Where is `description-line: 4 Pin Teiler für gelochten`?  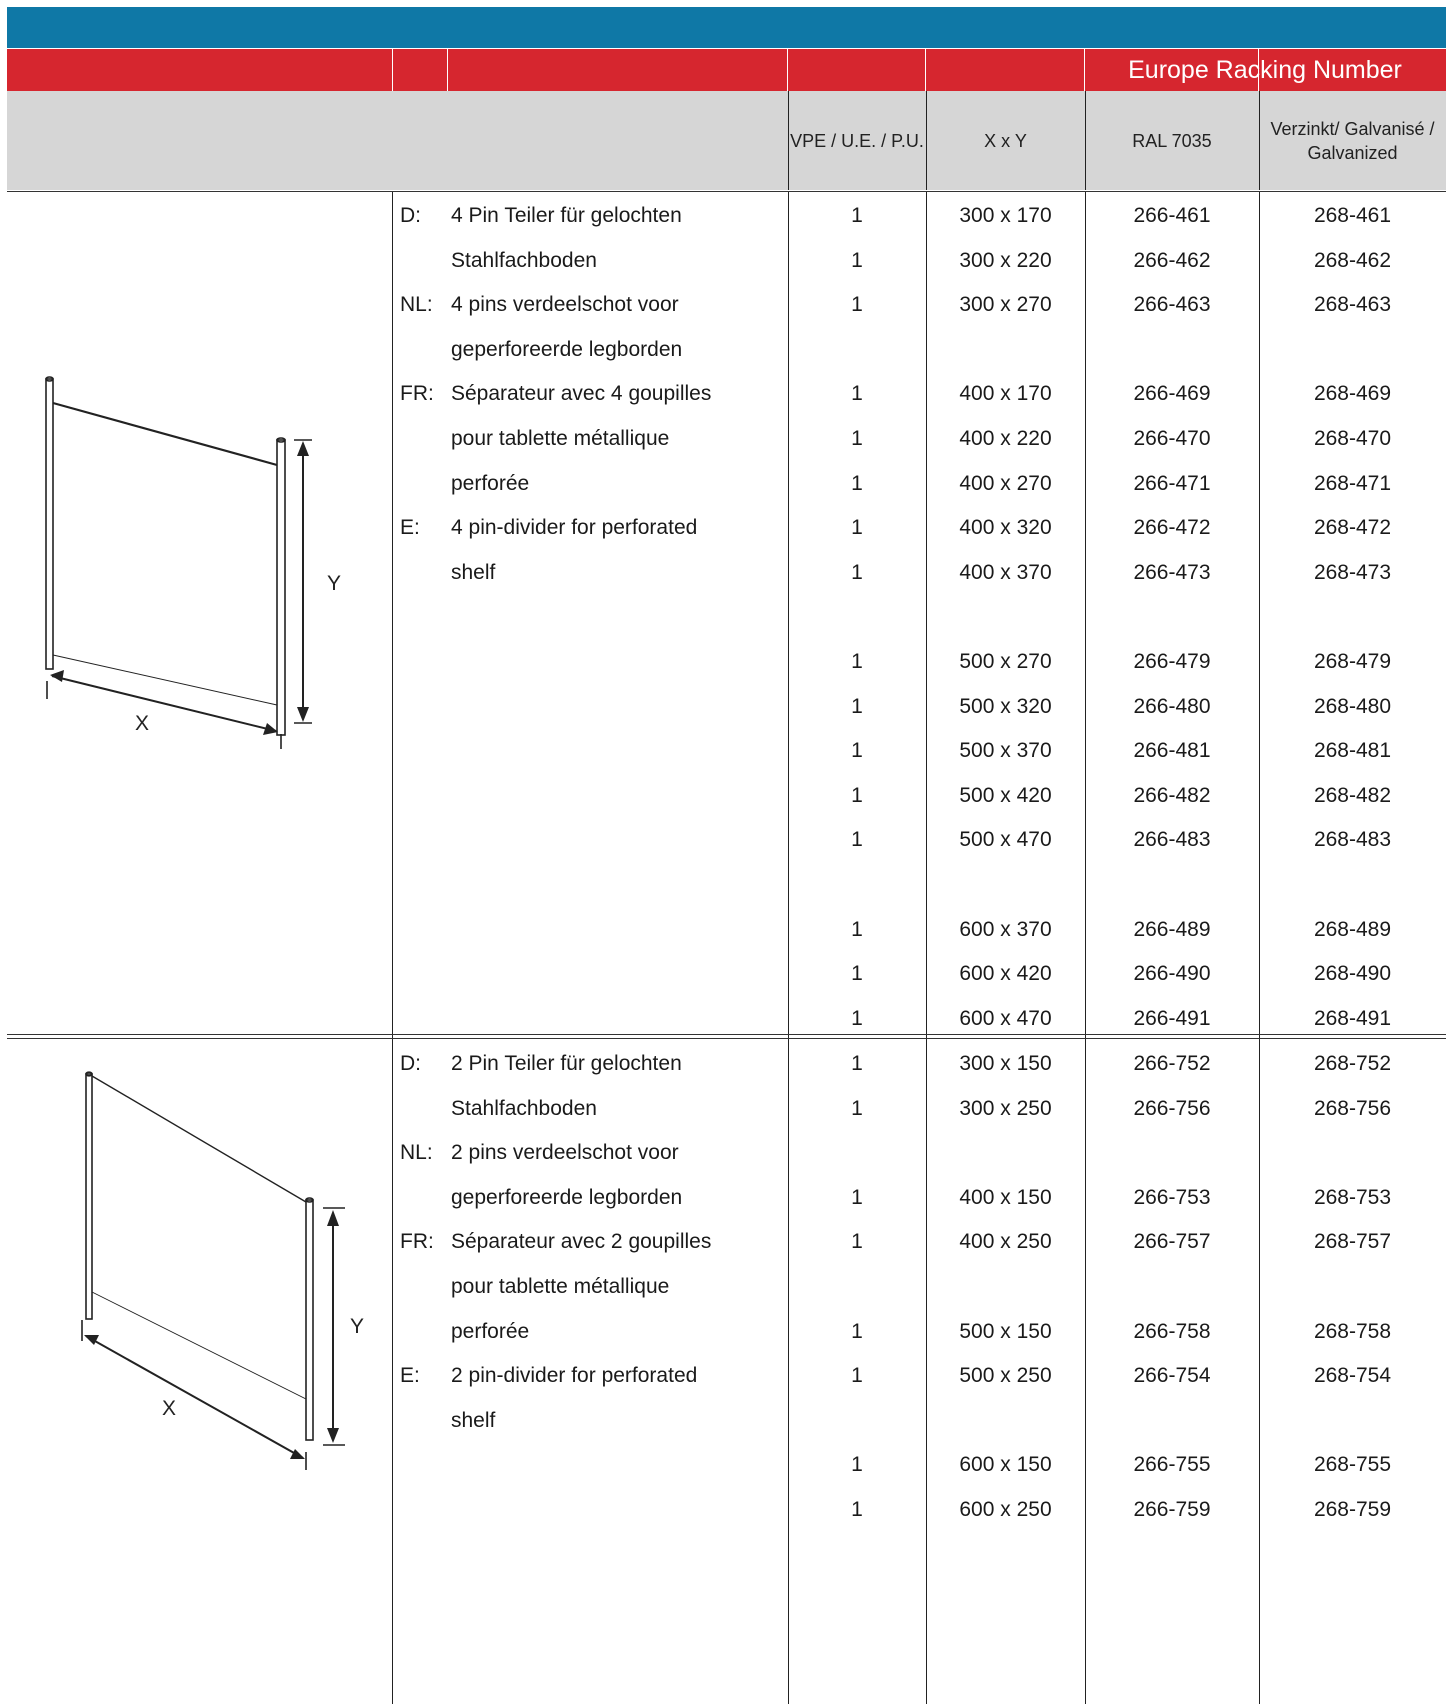
description-line: 4 Pin Teiler für gelochten is located at coordinates (566, 215).